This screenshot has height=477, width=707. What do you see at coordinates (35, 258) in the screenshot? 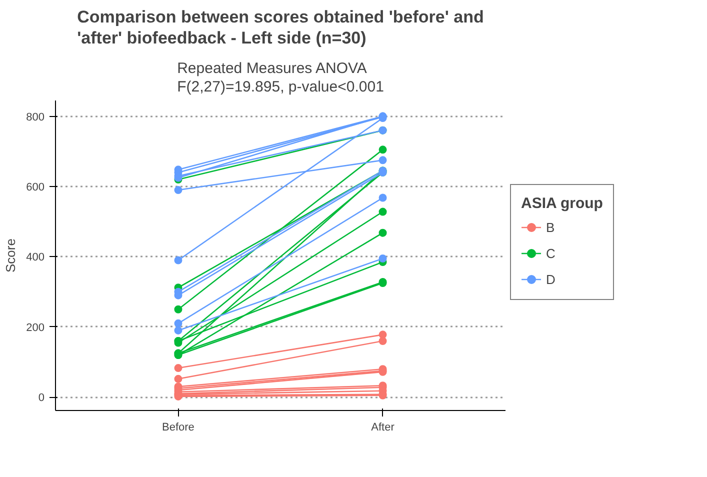
I see `y-tick-label: 400` at bounding box center [35, 258].